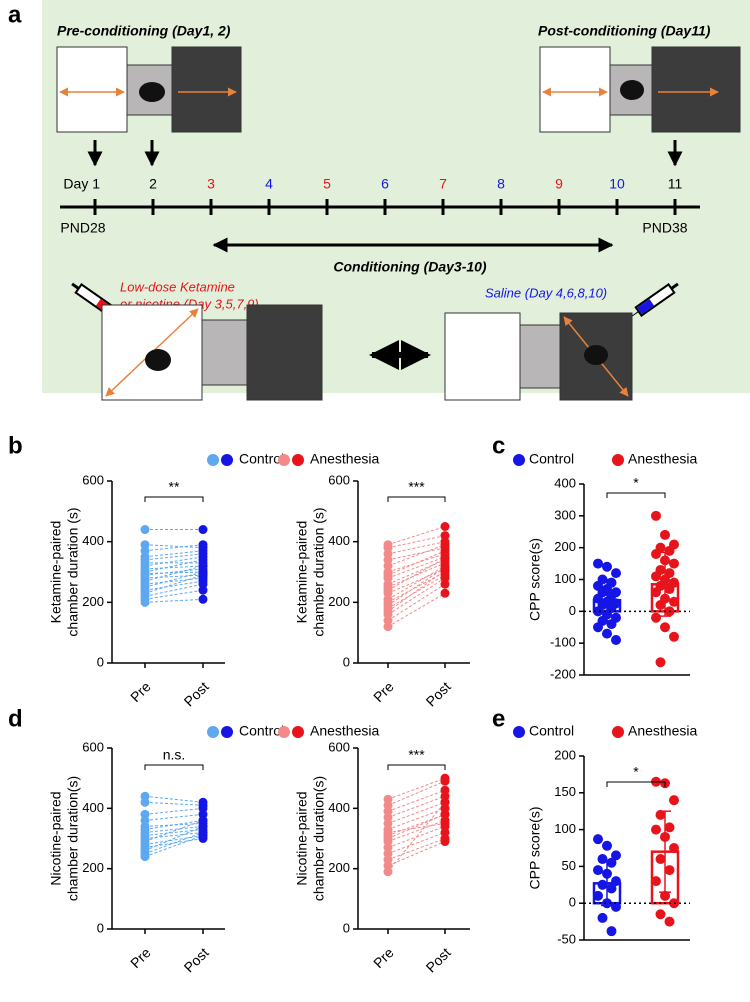 This screenshot has width=750, height=1002. Describe the element at coordinates (81, 184) in the screenshot. I see `day-label: Day 1` at that location.